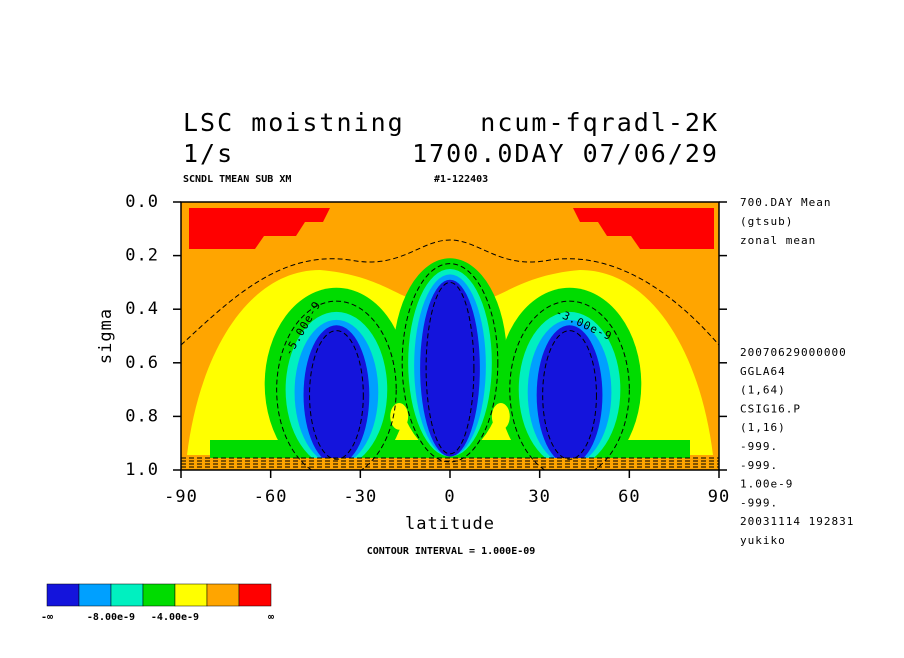  I want to click on y-tick-label: 0.4, so click(142, 309).